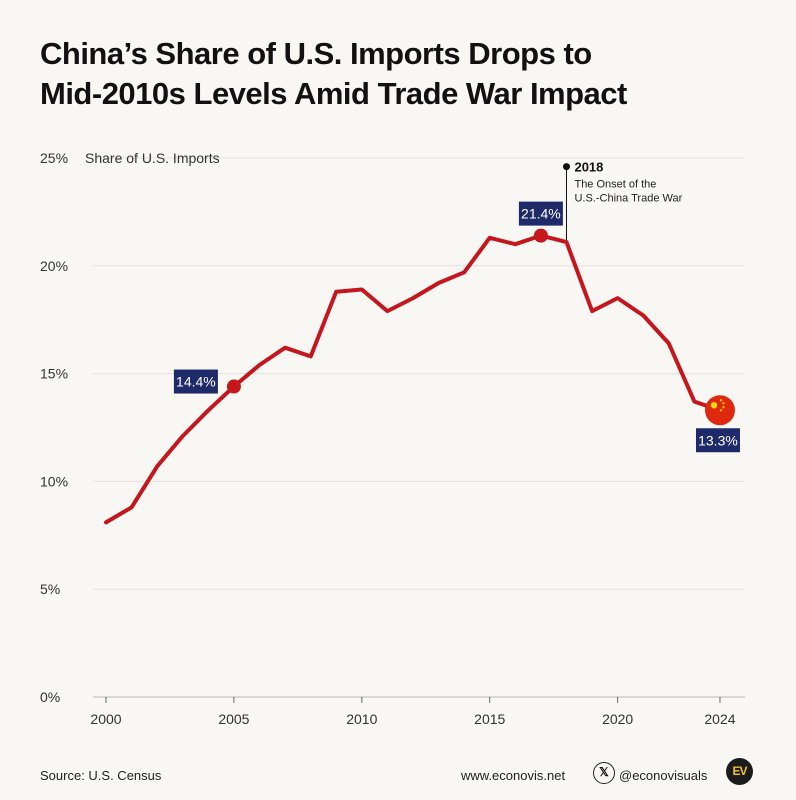  Describe the element at coordinates (316, 53) in the screenshot. I see `title-line-1: China’s Share of U.S. Imports Drops to` at that location.